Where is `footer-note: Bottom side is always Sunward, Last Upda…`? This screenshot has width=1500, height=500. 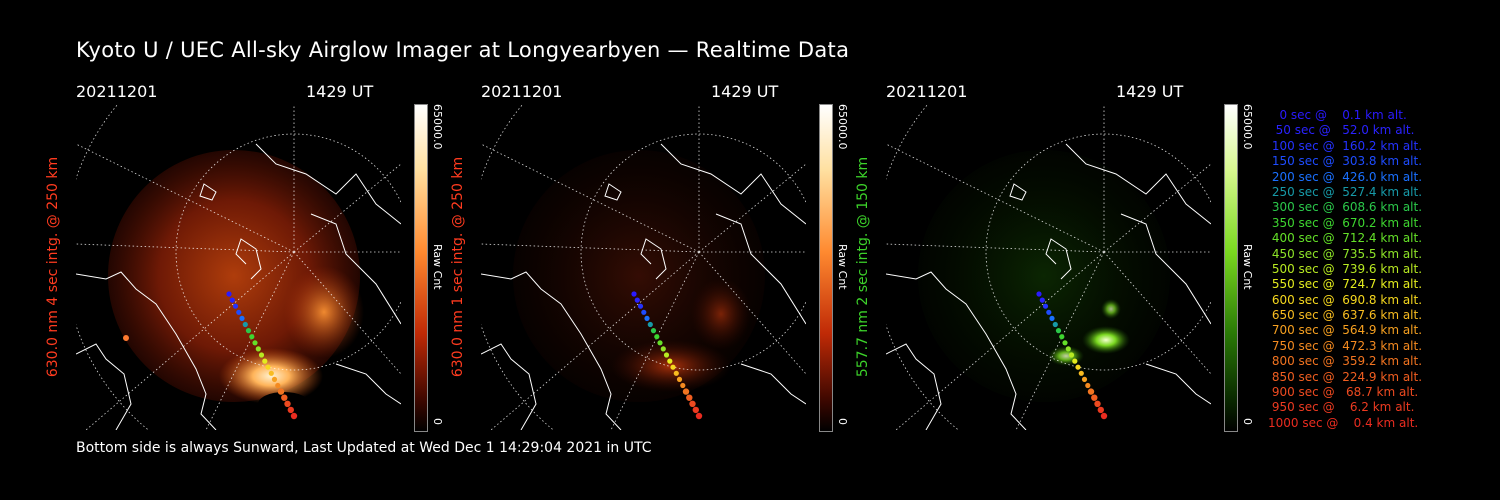
footer-note: Bottom side is always Sunward, Last Upda… is located at coordinates (364, 448).